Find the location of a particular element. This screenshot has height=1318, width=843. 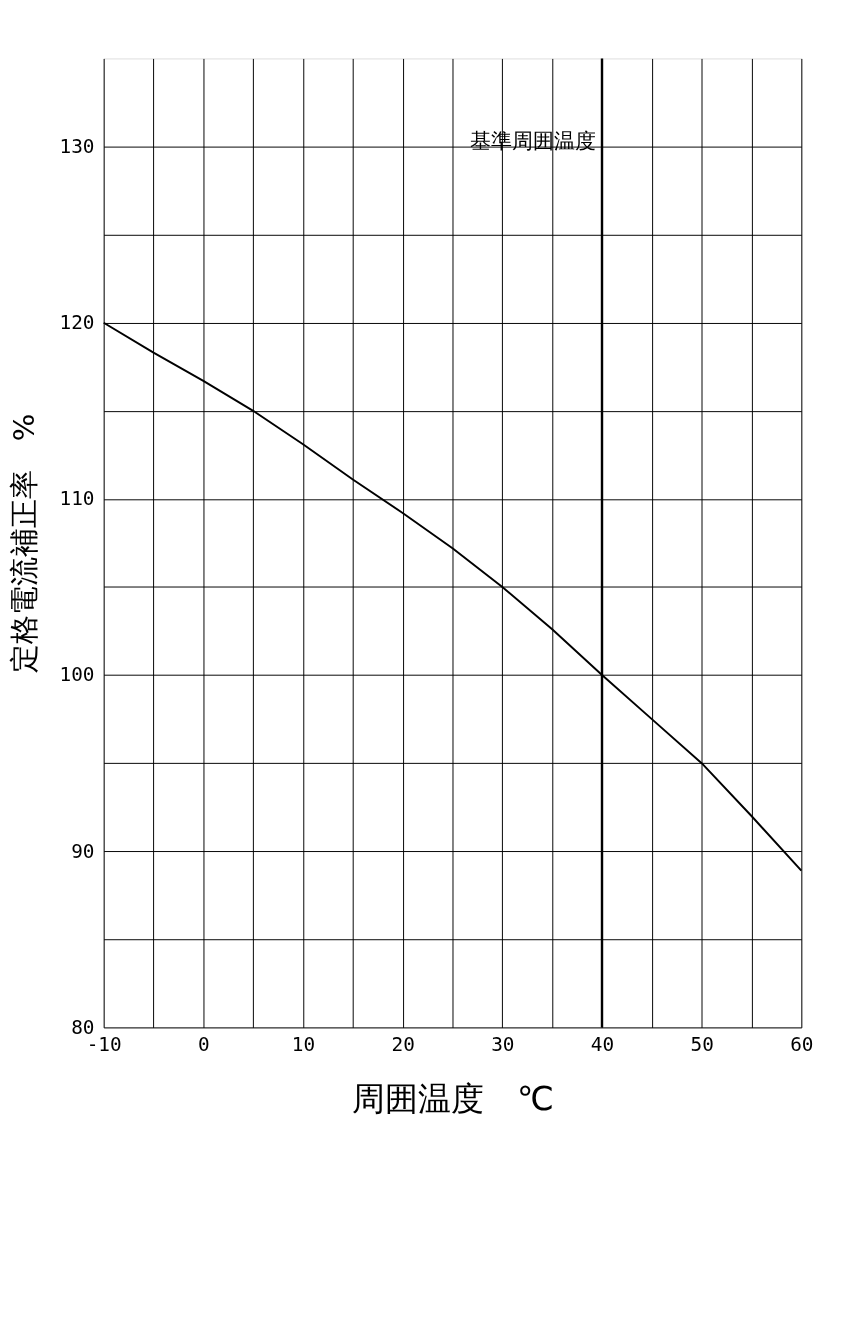

y-tick-label: 110 is located at coordinates (77, 499).